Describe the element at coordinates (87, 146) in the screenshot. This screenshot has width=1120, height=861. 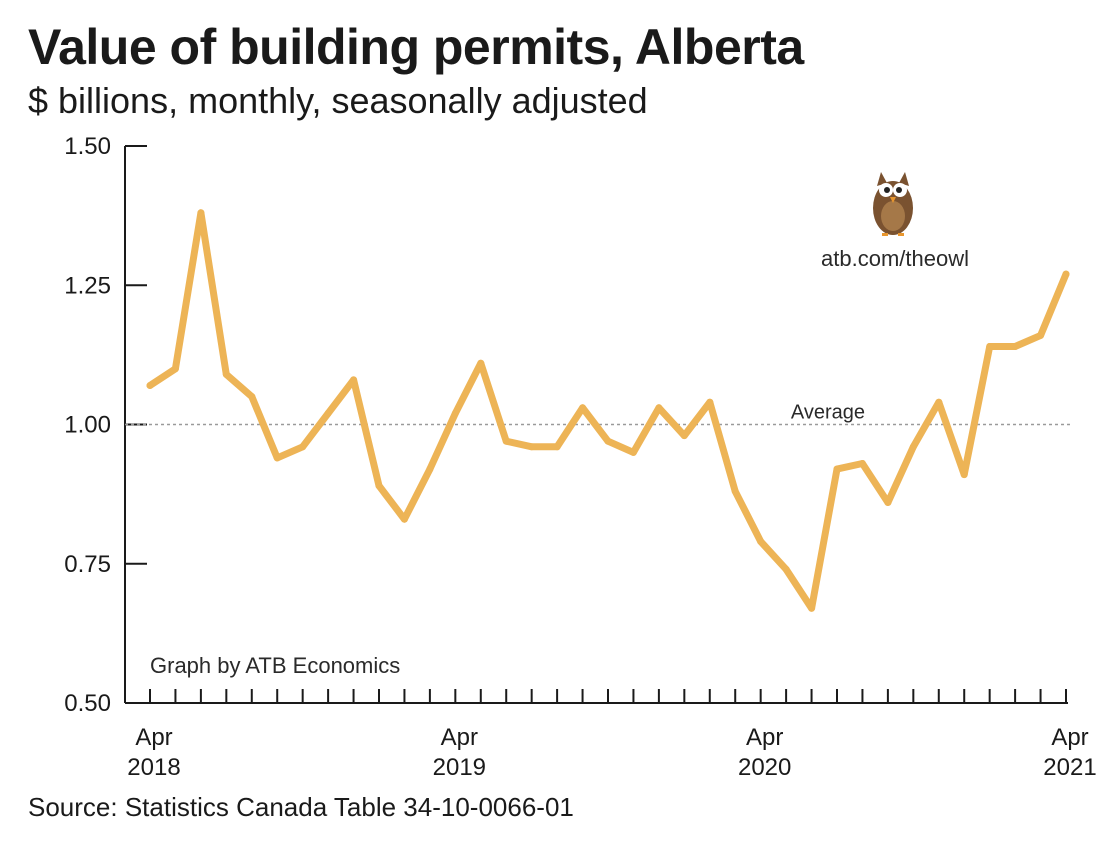
I see `y-tick-label: 1.50` at that location.